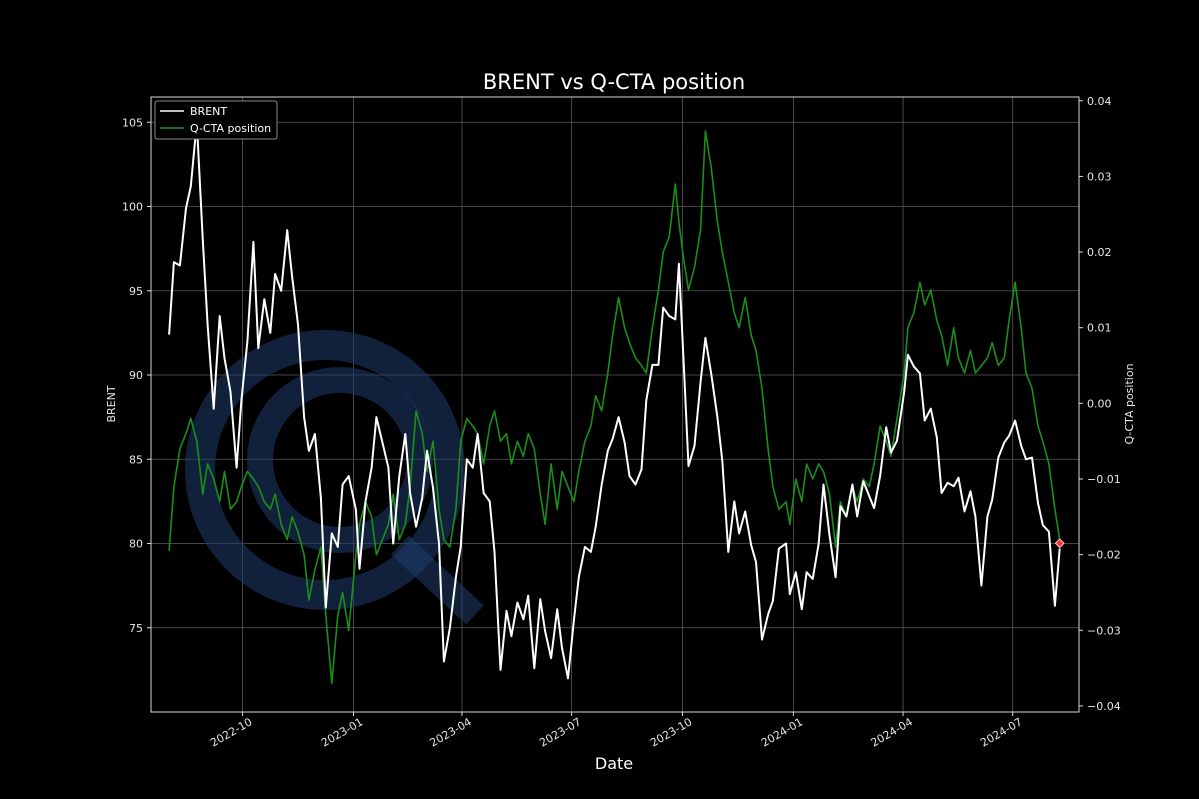 The image size is (1199, 799). Describe the element at coordinates (136, 628) in the screenshot. I see `y-left-tick-label: 75` at that location.